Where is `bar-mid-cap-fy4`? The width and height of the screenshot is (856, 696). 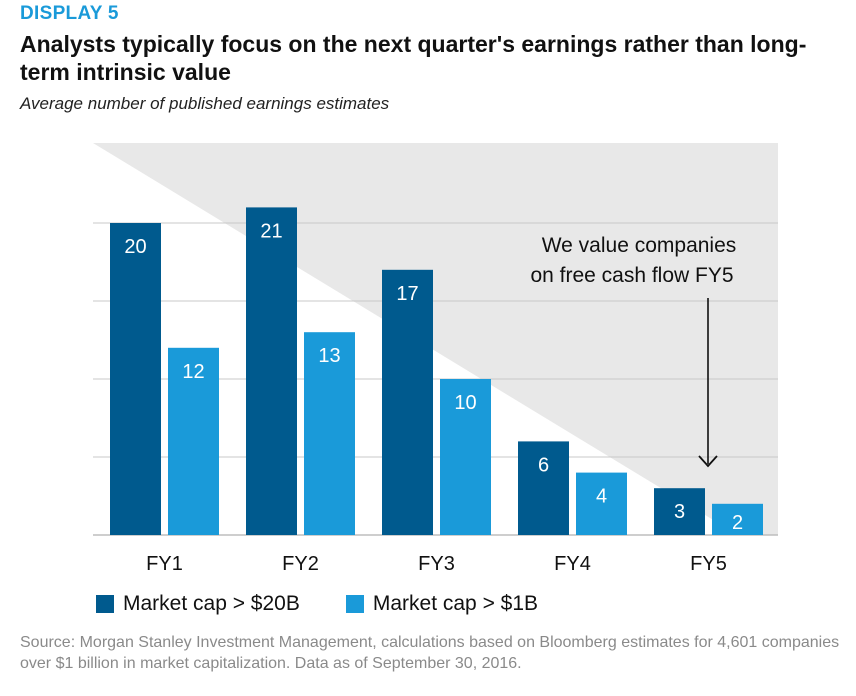
bar-mid-cap-fy4 is located at coordinates (601, 503).